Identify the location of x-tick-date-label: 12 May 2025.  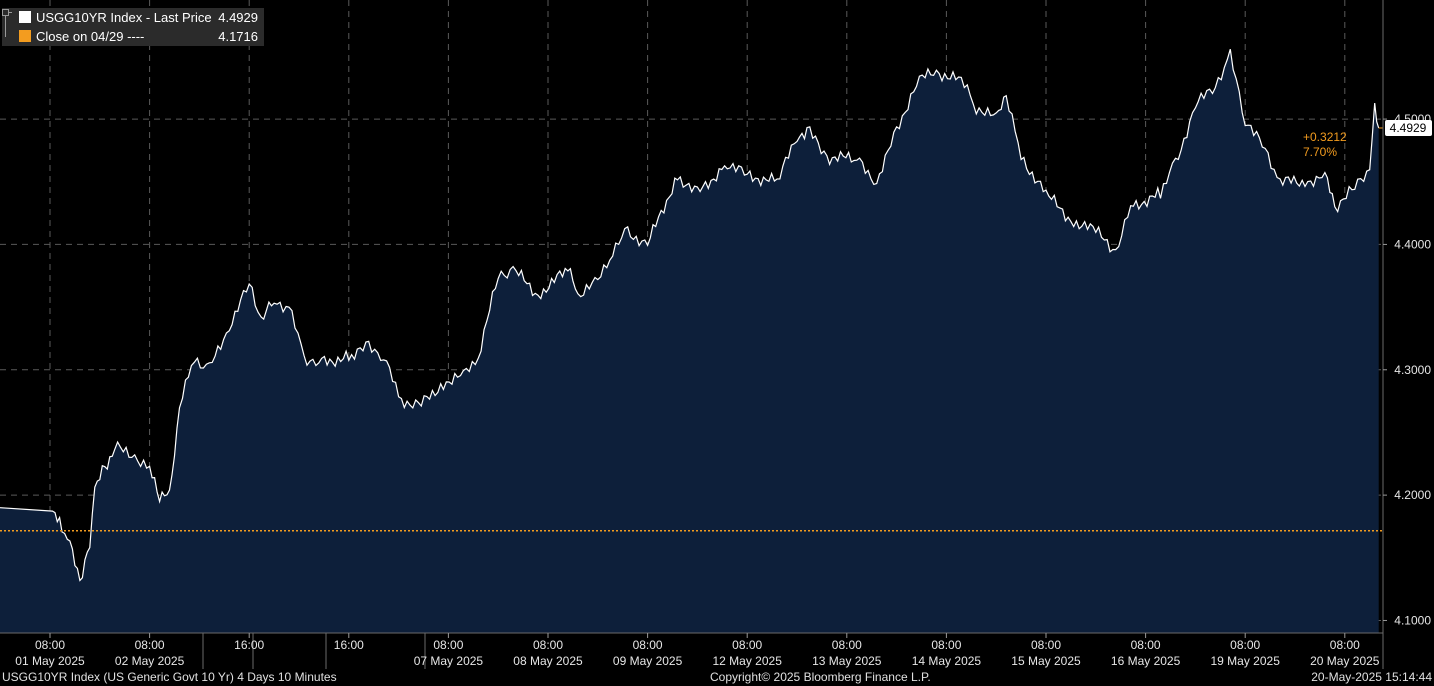
(748, 661).